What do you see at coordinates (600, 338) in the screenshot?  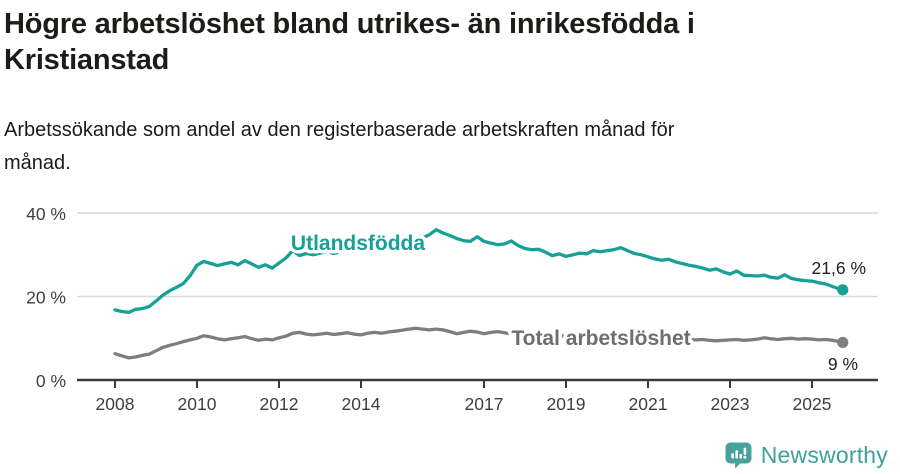 I see `series-label-total-arbetsloshet: Total arbetslöshet` at bounding box center [600, 338].